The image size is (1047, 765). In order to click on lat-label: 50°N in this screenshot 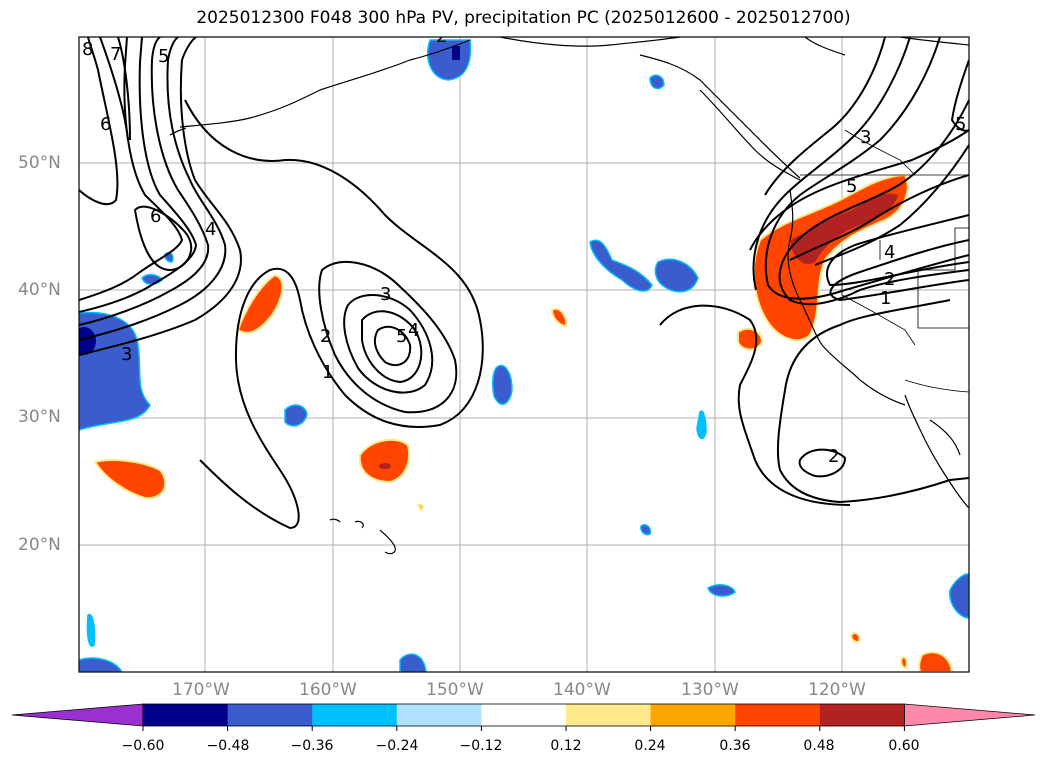, I will do `click(39, 163)`.